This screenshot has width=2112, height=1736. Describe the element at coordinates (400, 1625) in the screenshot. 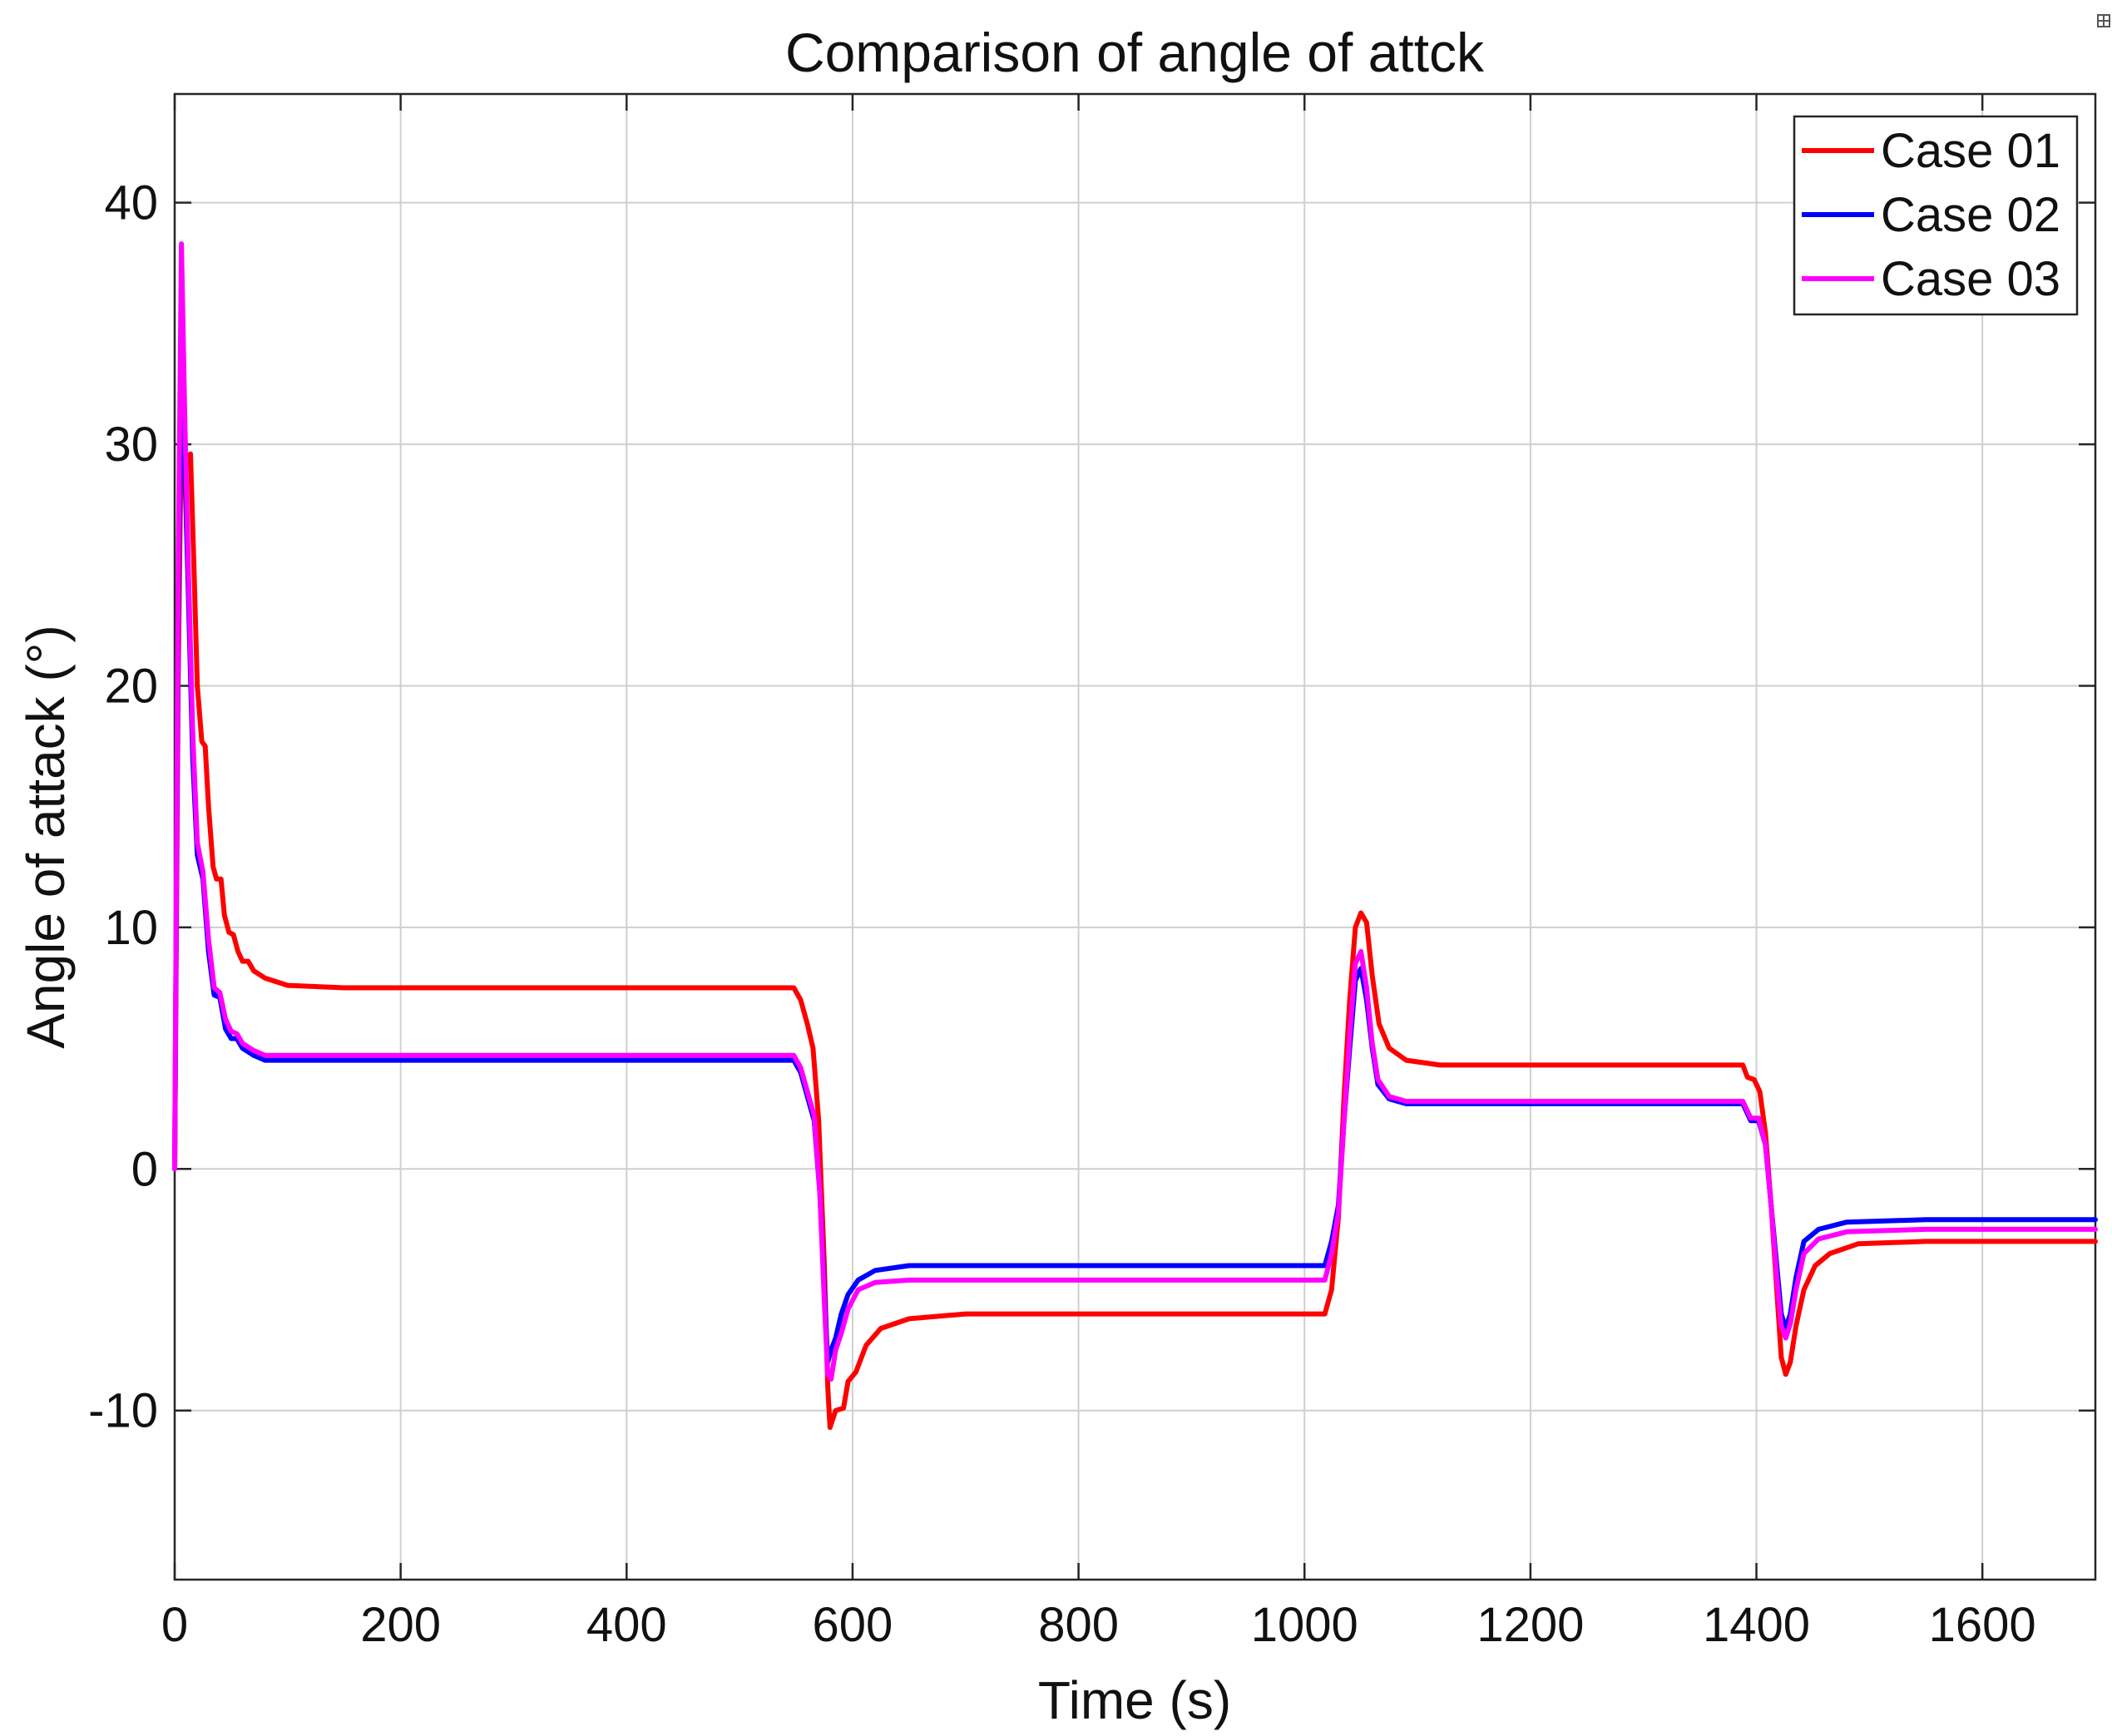

I see `x-tick-label: 200` at that location.